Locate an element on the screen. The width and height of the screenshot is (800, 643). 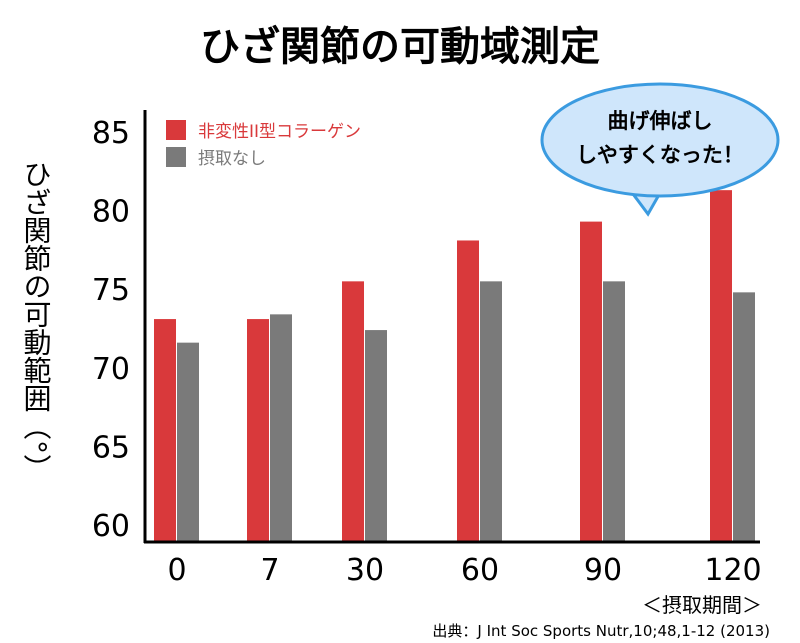
legend-swatch-collagen is located at coordinates (176, 130).